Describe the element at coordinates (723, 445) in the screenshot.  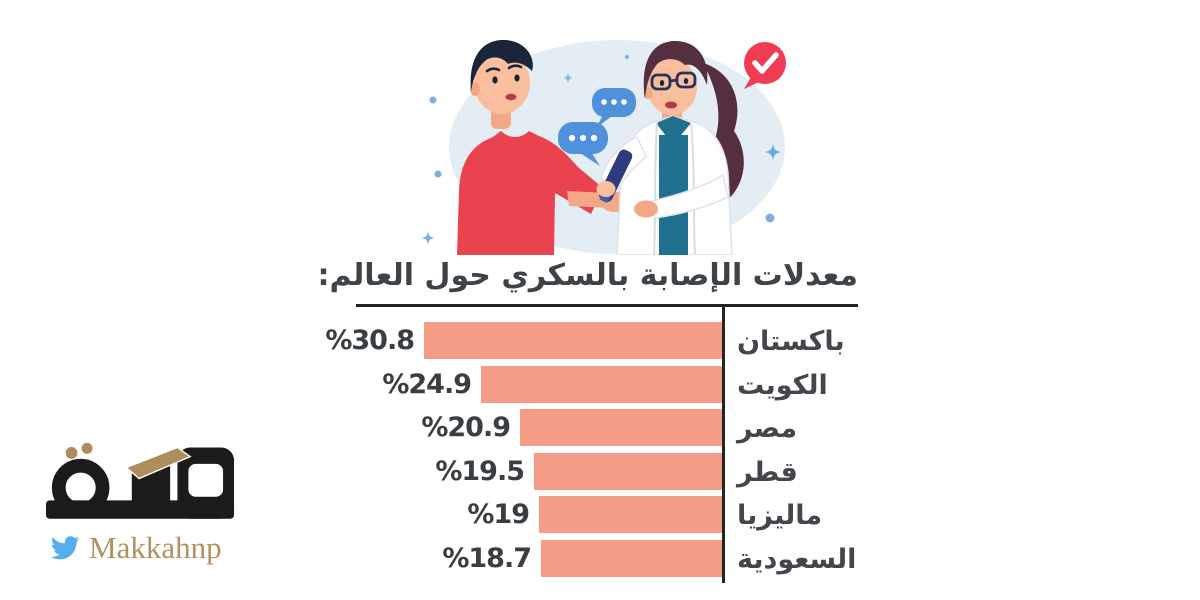
I see `chart-axis-line` at that location.